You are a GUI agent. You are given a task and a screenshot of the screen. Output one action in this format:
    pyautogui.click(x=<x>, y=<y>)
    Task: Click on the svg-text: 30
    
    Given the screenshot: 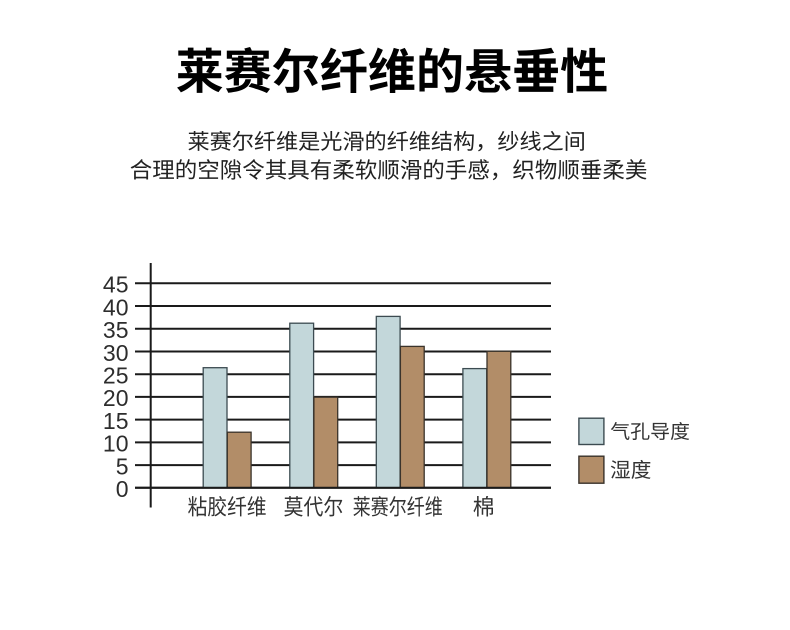 What is the action you would take?
    pyautogui.click(x=116, y=353)
    